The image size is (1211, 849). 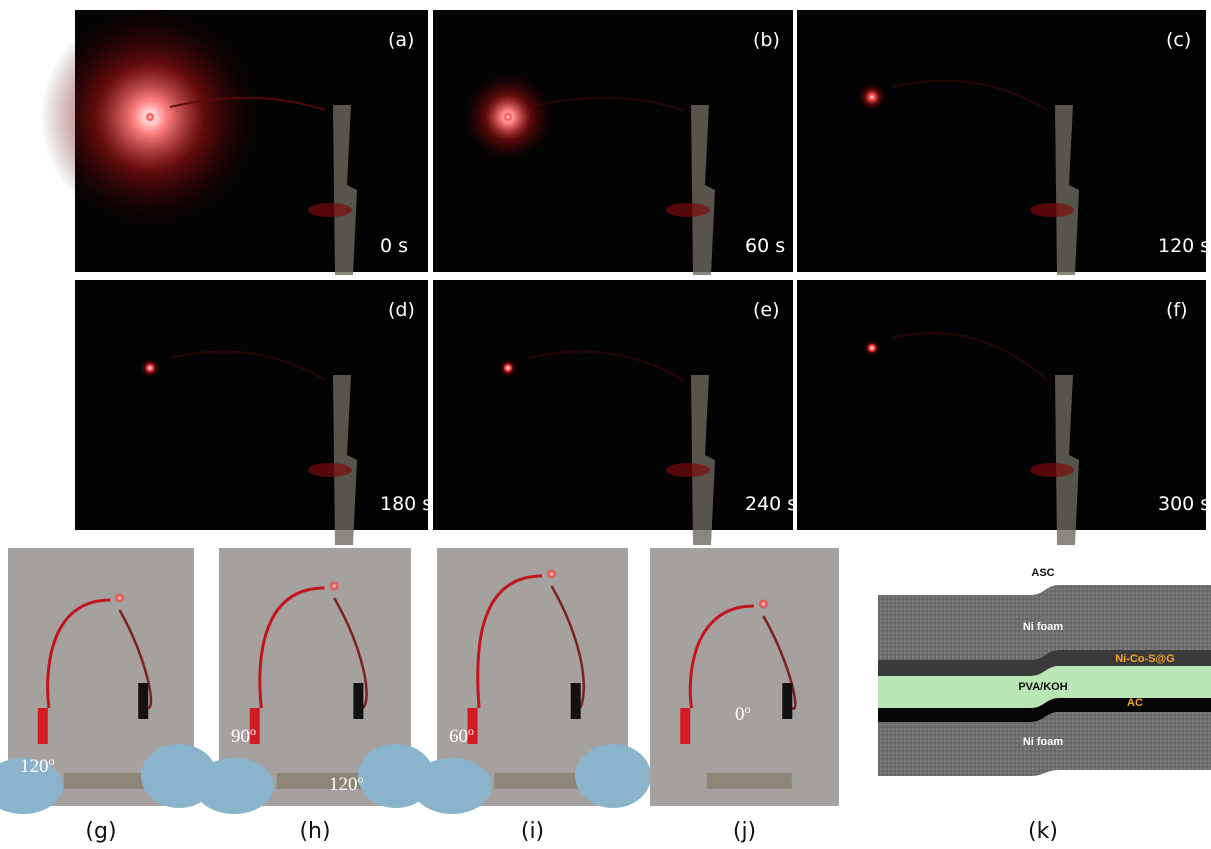 What do you see at coordinates (740, 714) in the screenshot?
I see `angle-value: 0` at bounding box center [740, 714].